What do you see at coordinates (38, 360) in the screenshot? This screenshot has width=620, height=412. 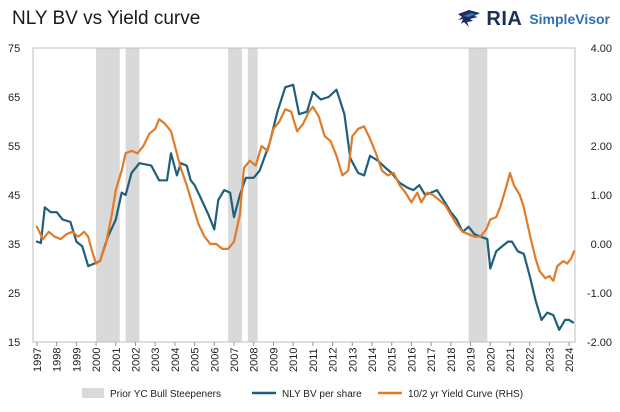 I see `x-tick-label: 1997` at bounding box center [38, 360].